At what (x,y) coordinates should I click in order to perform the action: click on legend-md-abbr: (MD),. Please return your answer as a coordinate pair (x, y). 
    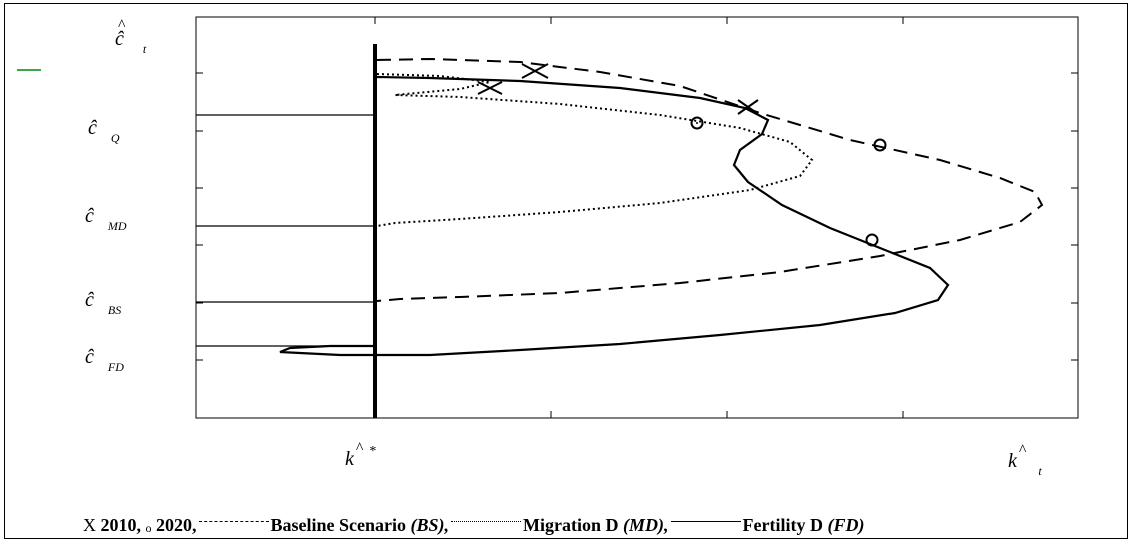
    Looking at the image, I should click on (646, 525).